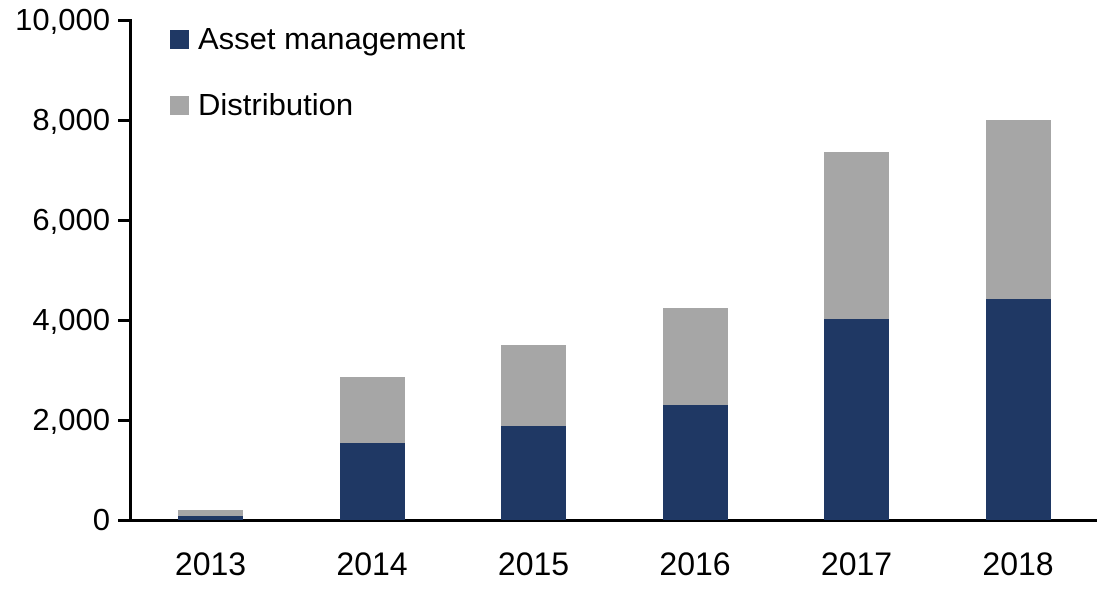 The width and height of the screenshot is (1102, 594). I want to click on y-tick-label: 8,000, so click(71, 119).